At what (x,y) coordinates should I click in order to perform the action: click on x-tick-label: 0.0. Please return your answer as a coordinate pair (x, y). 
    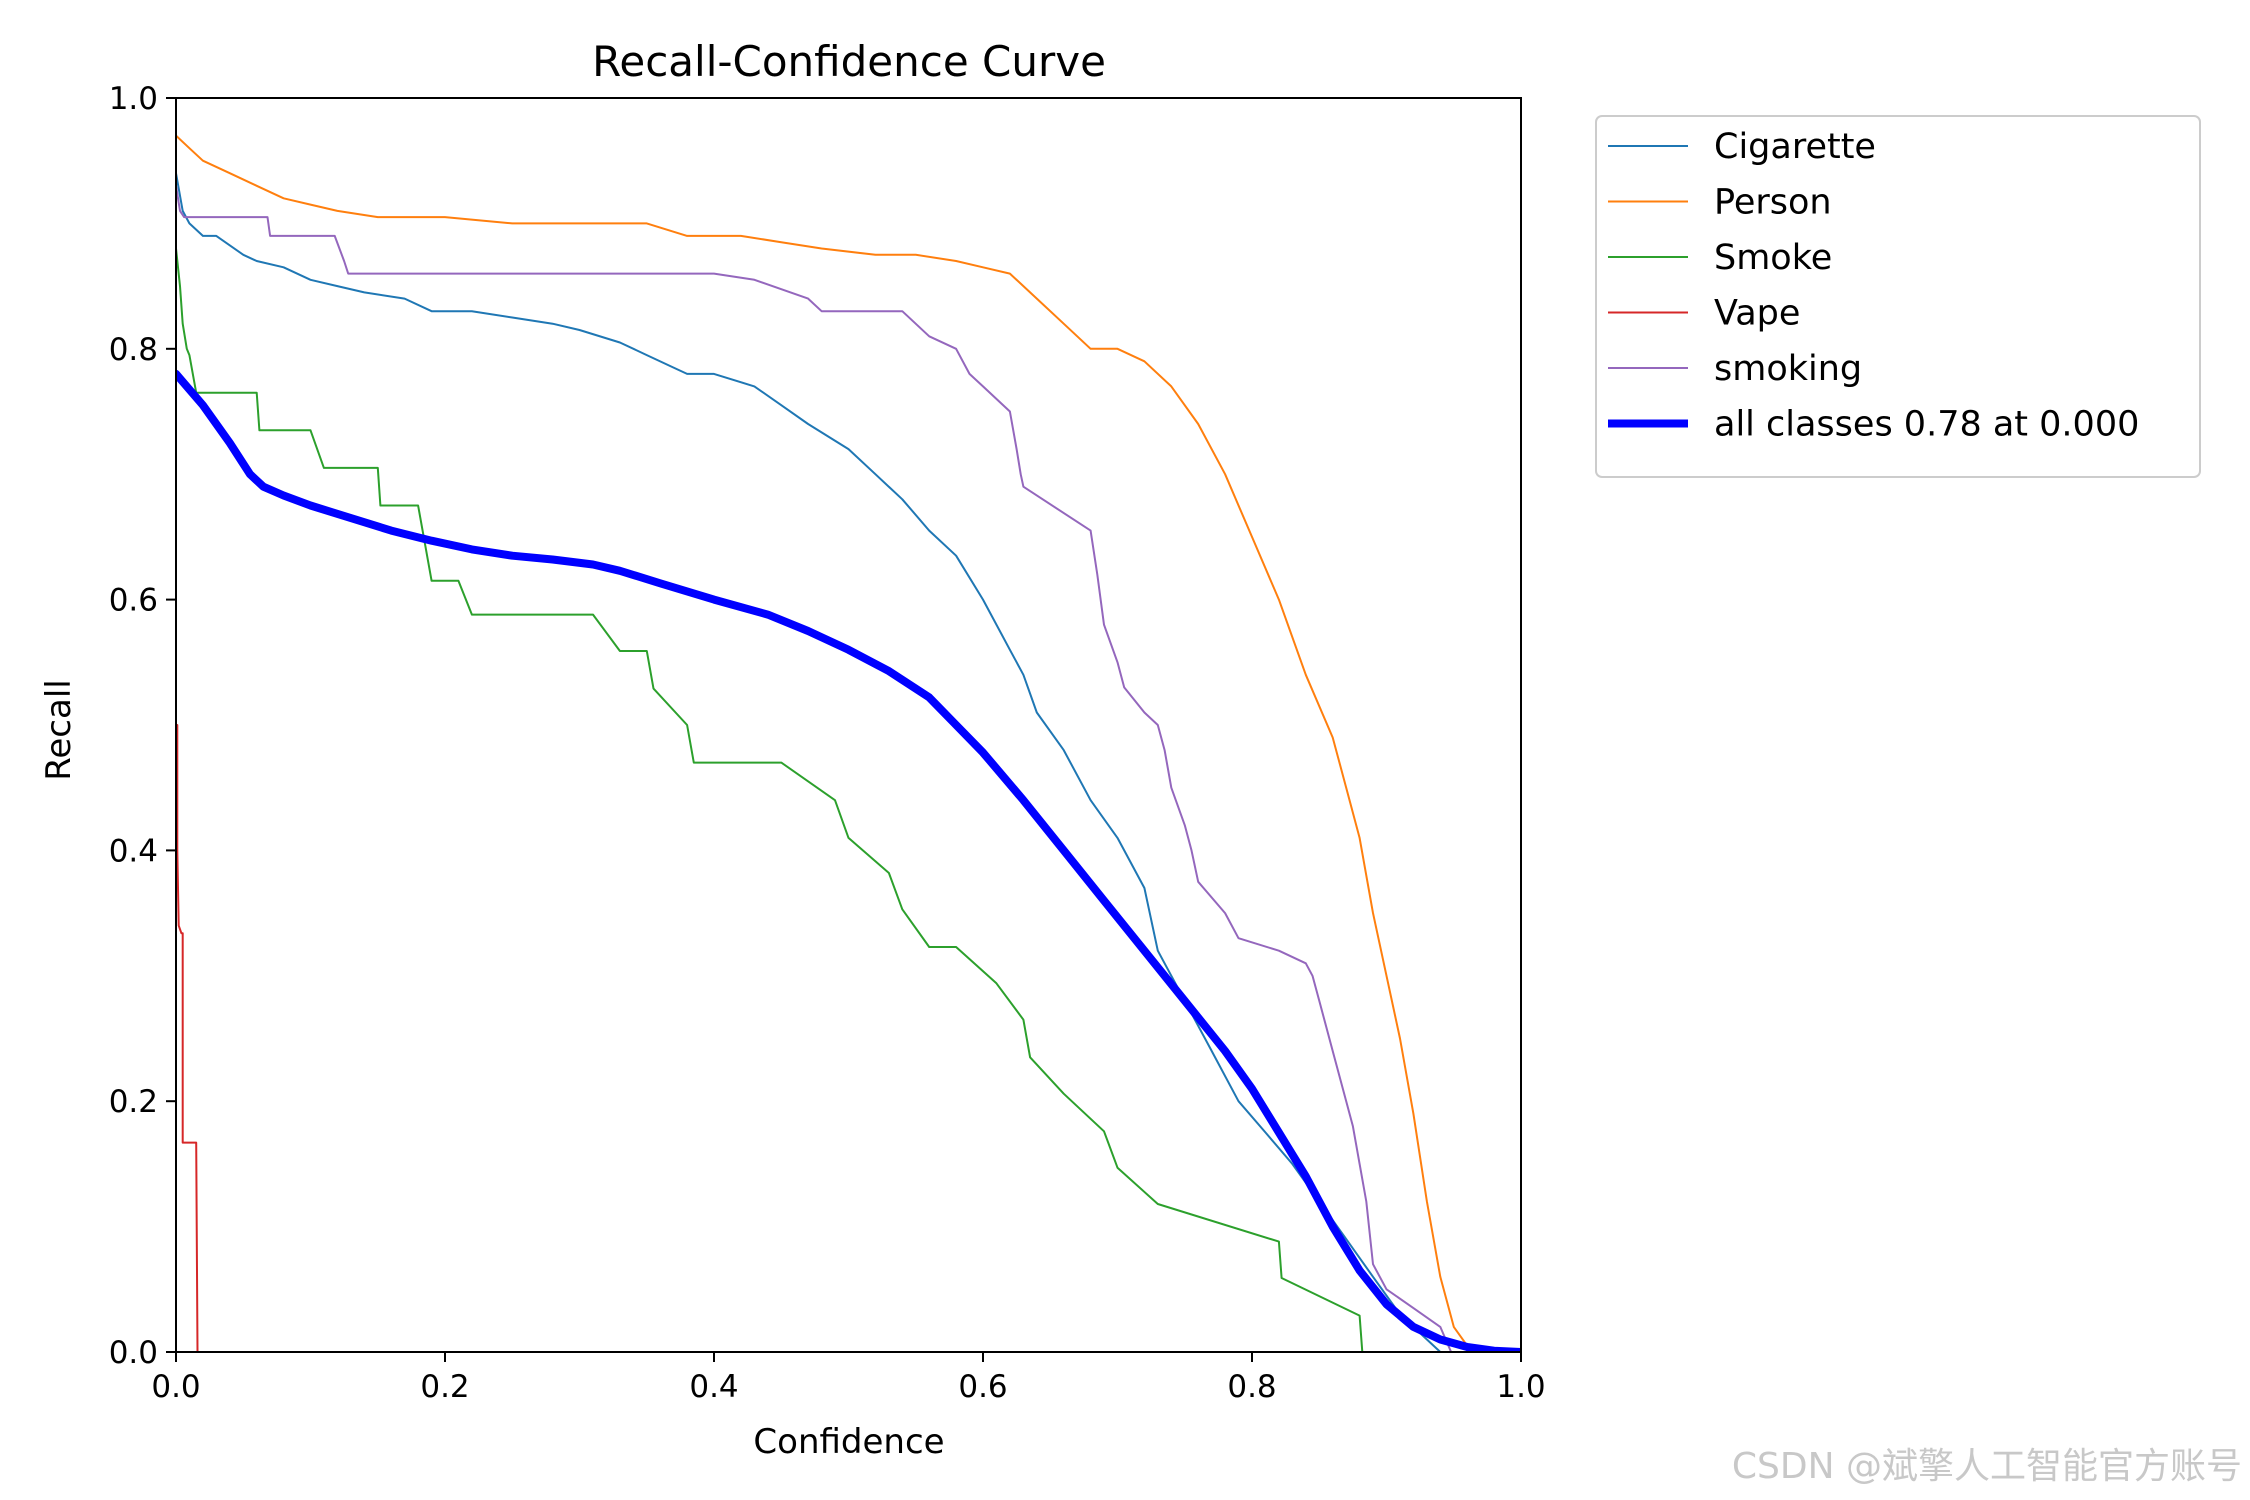
    Looking at the image, I should click on (175, 1387).